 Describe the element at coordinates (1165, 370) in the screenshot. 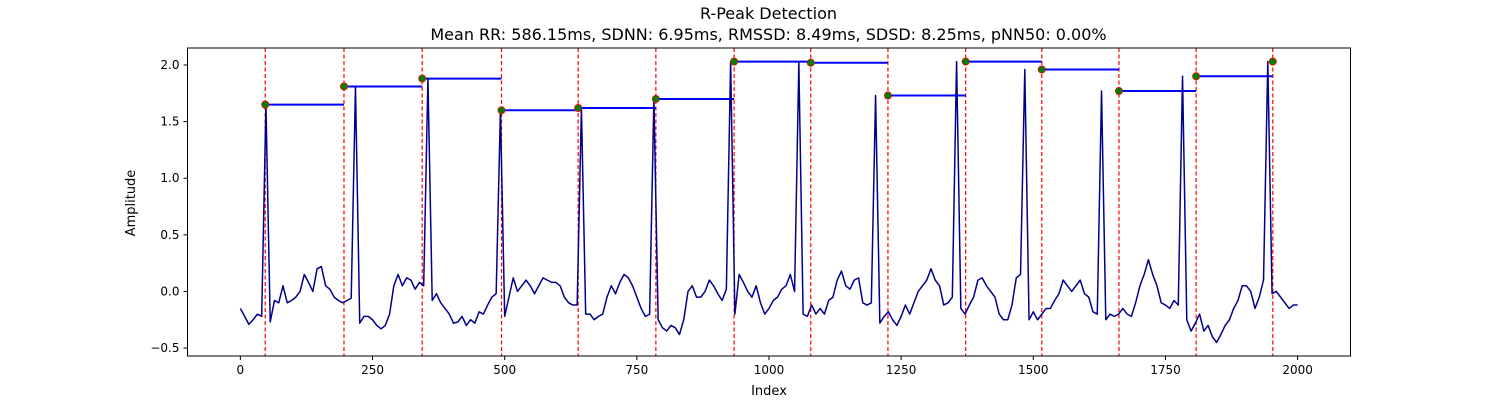

I see `x-tick-label: 1750` at that location.